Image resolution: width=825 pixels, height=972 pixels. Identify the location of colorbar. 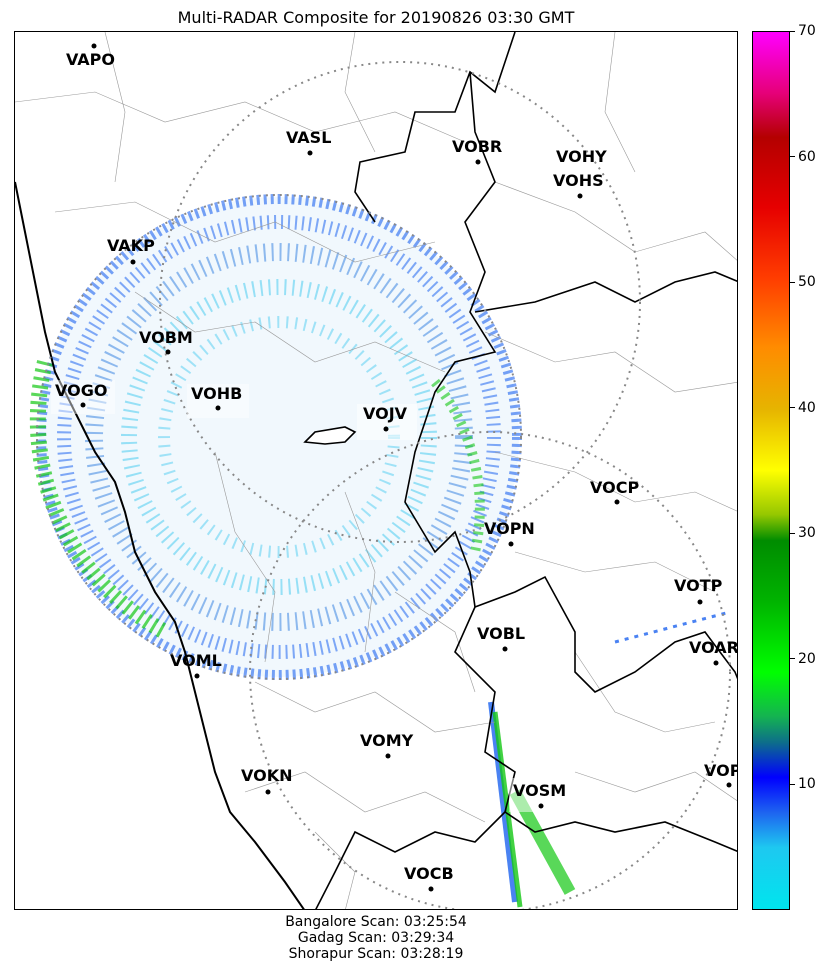
(771, 470).